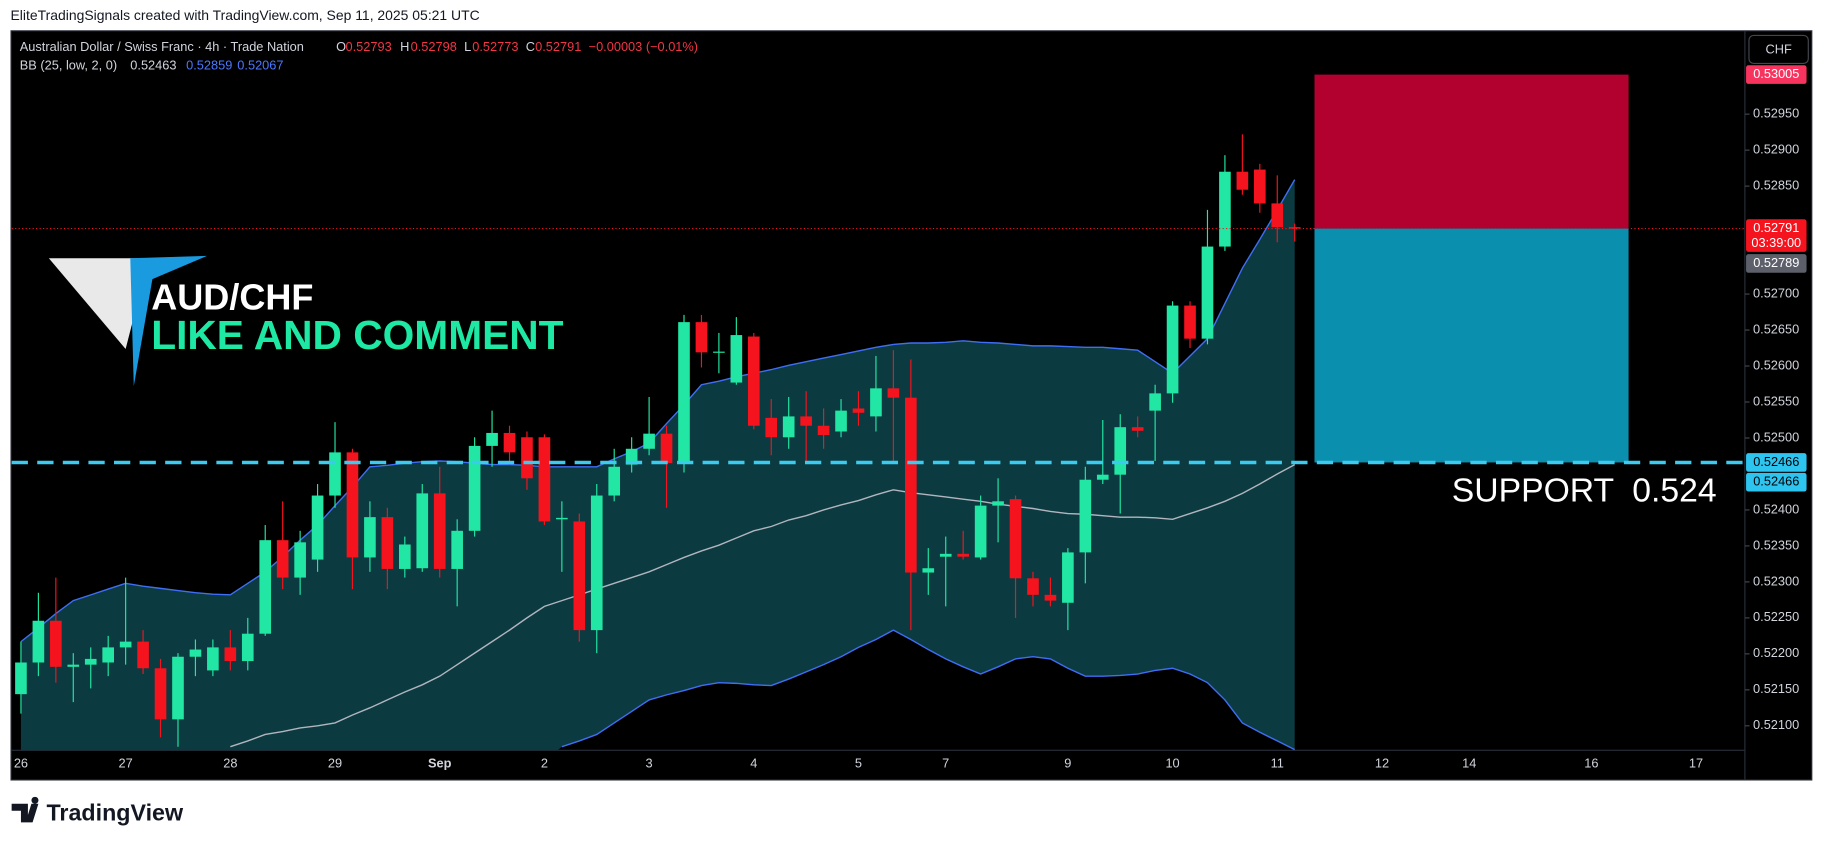  I want to click on legend-label: O, so click(341, 46).